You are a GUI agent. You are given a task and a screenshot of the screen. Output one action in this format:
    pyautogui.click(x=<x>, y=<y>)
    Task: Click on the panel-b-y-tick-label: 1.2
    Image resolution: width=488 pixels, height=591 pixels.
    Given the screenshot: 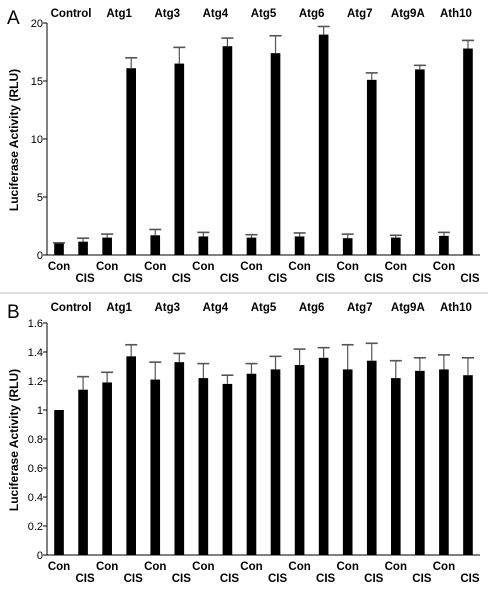 What is the action you would take?
    pyautogui.click(x=35, y=382)
    